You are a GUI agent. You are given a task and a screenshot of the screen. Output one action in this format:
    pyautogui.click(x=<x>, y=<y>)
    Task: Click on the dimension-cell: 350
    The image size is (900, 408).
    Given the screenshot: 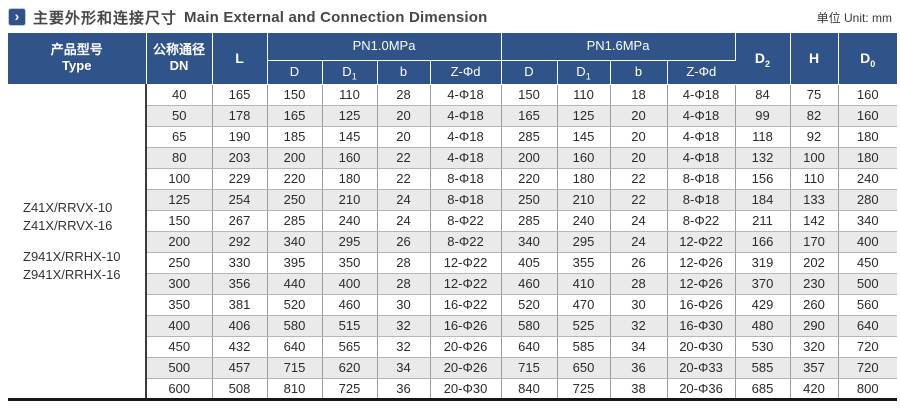 What is the action you would take?
    pyautogui.click(x=350, y=263)
    